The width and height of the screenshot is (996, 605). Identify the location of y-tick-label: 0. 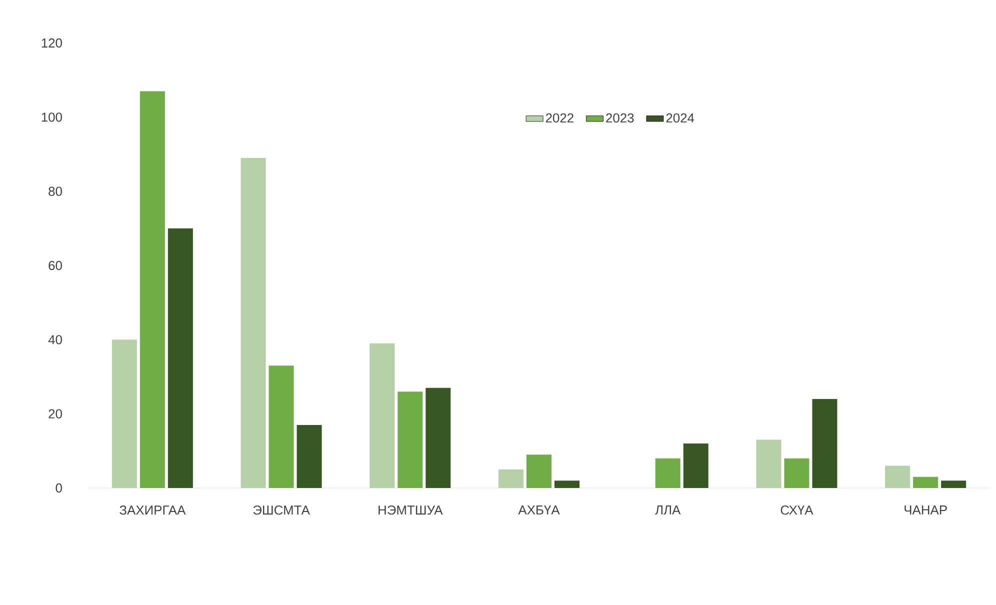
(59, 488).